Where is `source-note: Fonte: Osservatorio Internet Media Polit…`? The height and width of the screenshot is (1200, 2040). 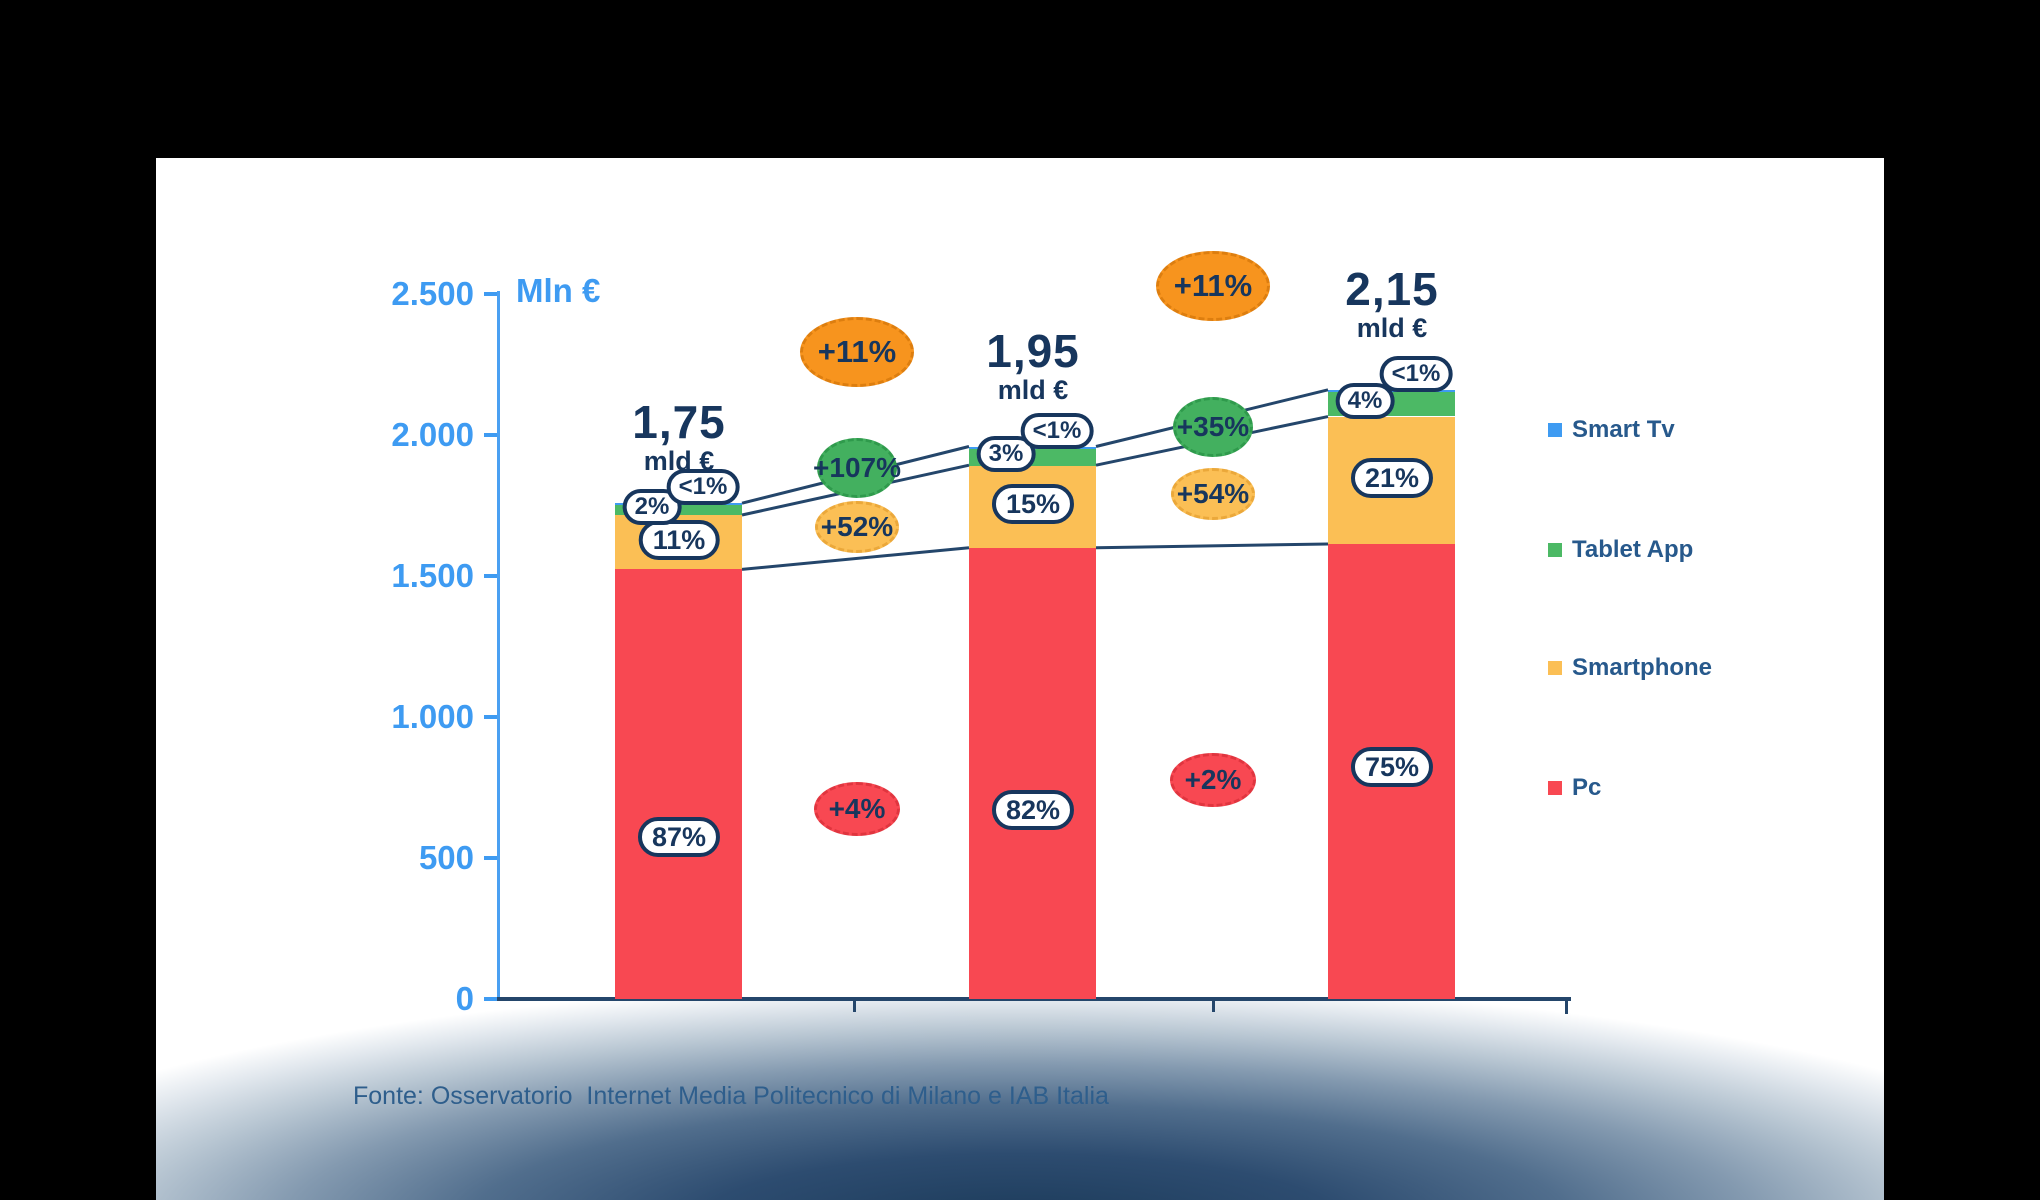 source-note: Fonte: Osservatorio Internet Media Polit… is located at coordinates (731, 1096).